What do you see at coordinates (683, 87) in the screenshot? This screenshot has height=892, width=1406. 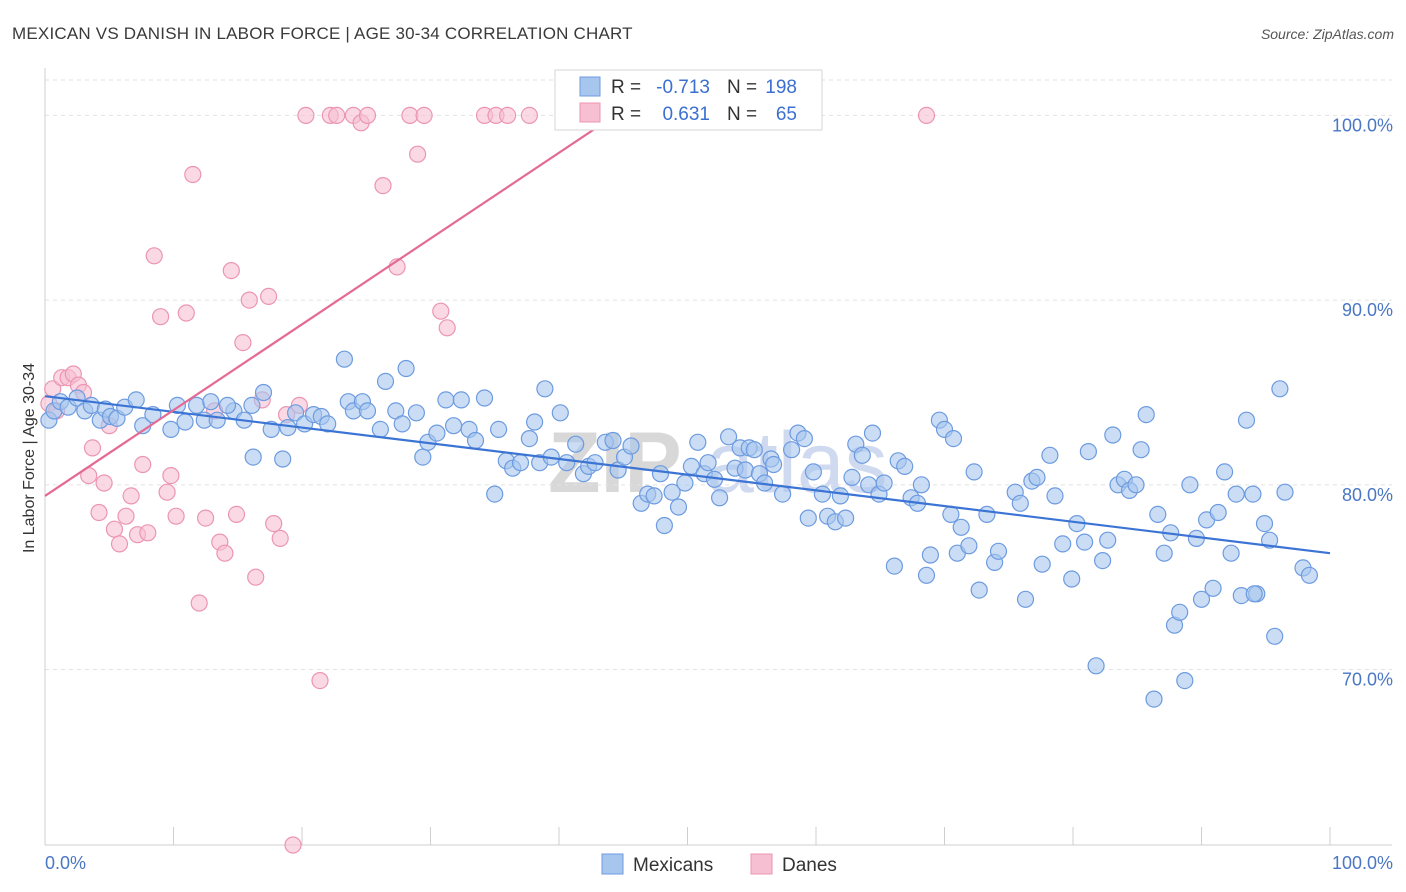 I see `stats-r-value-mexicans: -0.713` at bounding box center [683, 87].